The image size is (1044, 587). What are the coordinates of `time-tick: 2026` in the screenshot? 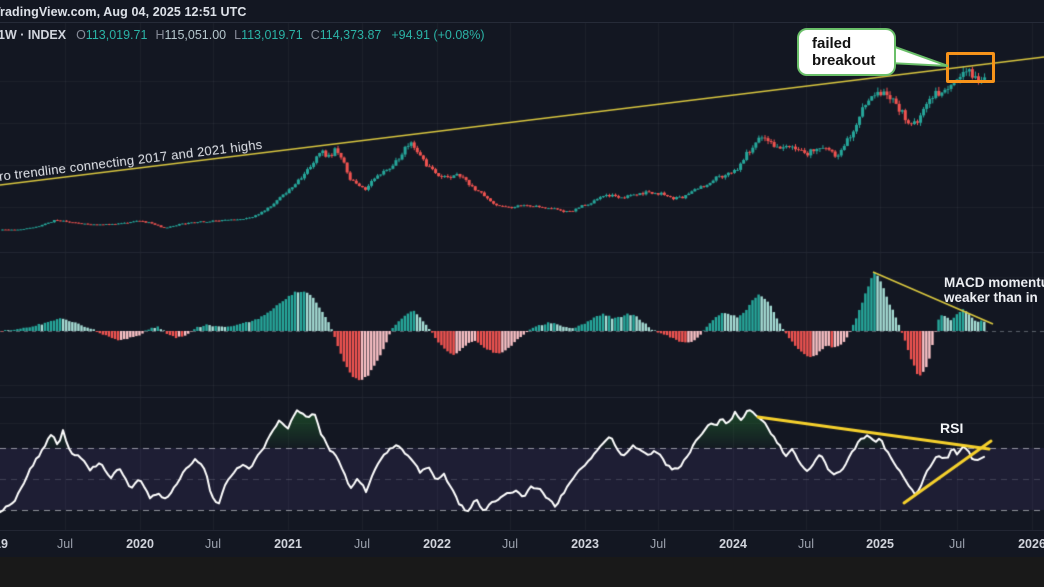 It's located at (1031, 544).